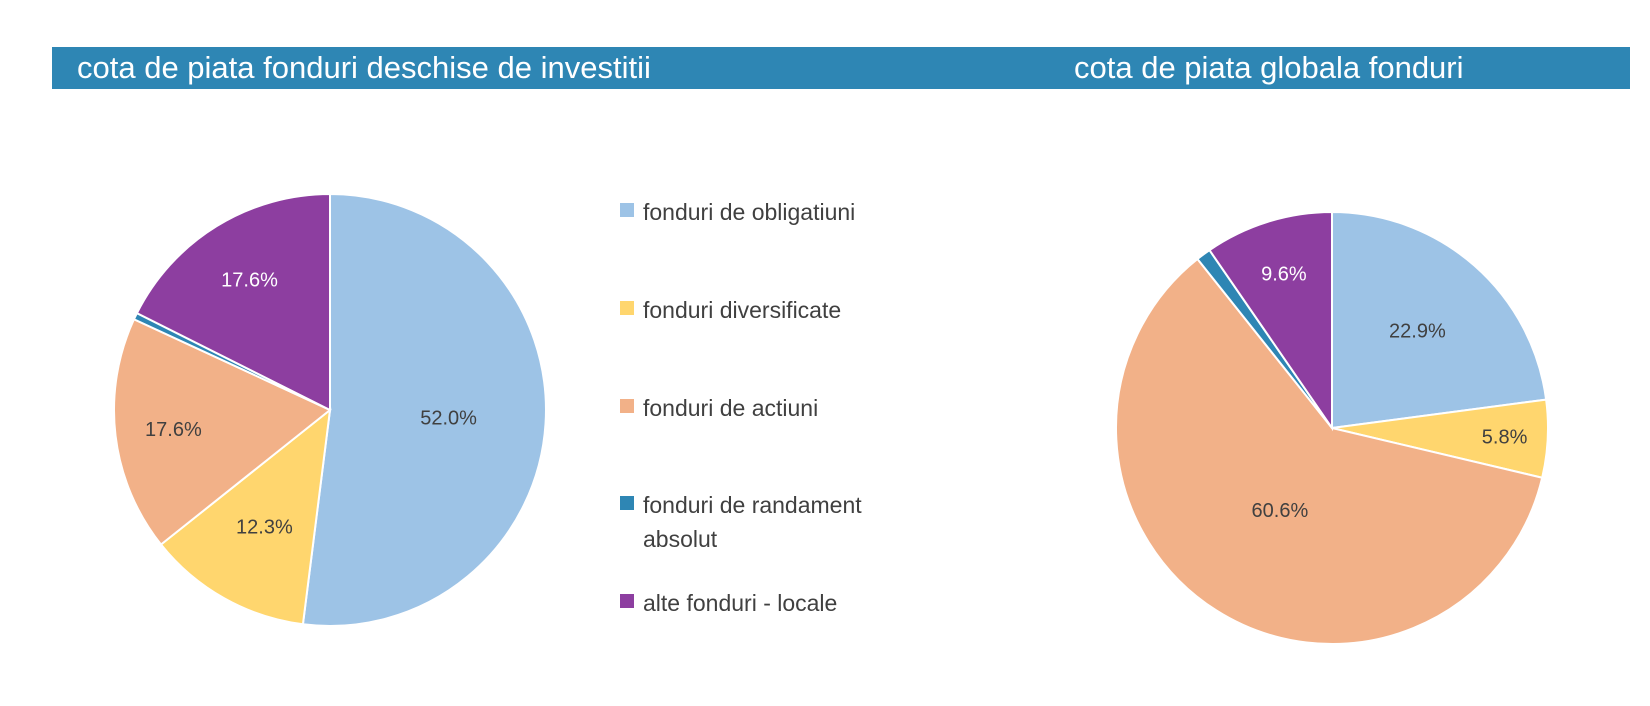 The image size is (1650, 706). I want to click on data-label-obligatiuni: 52.0%, so click(448, 419).